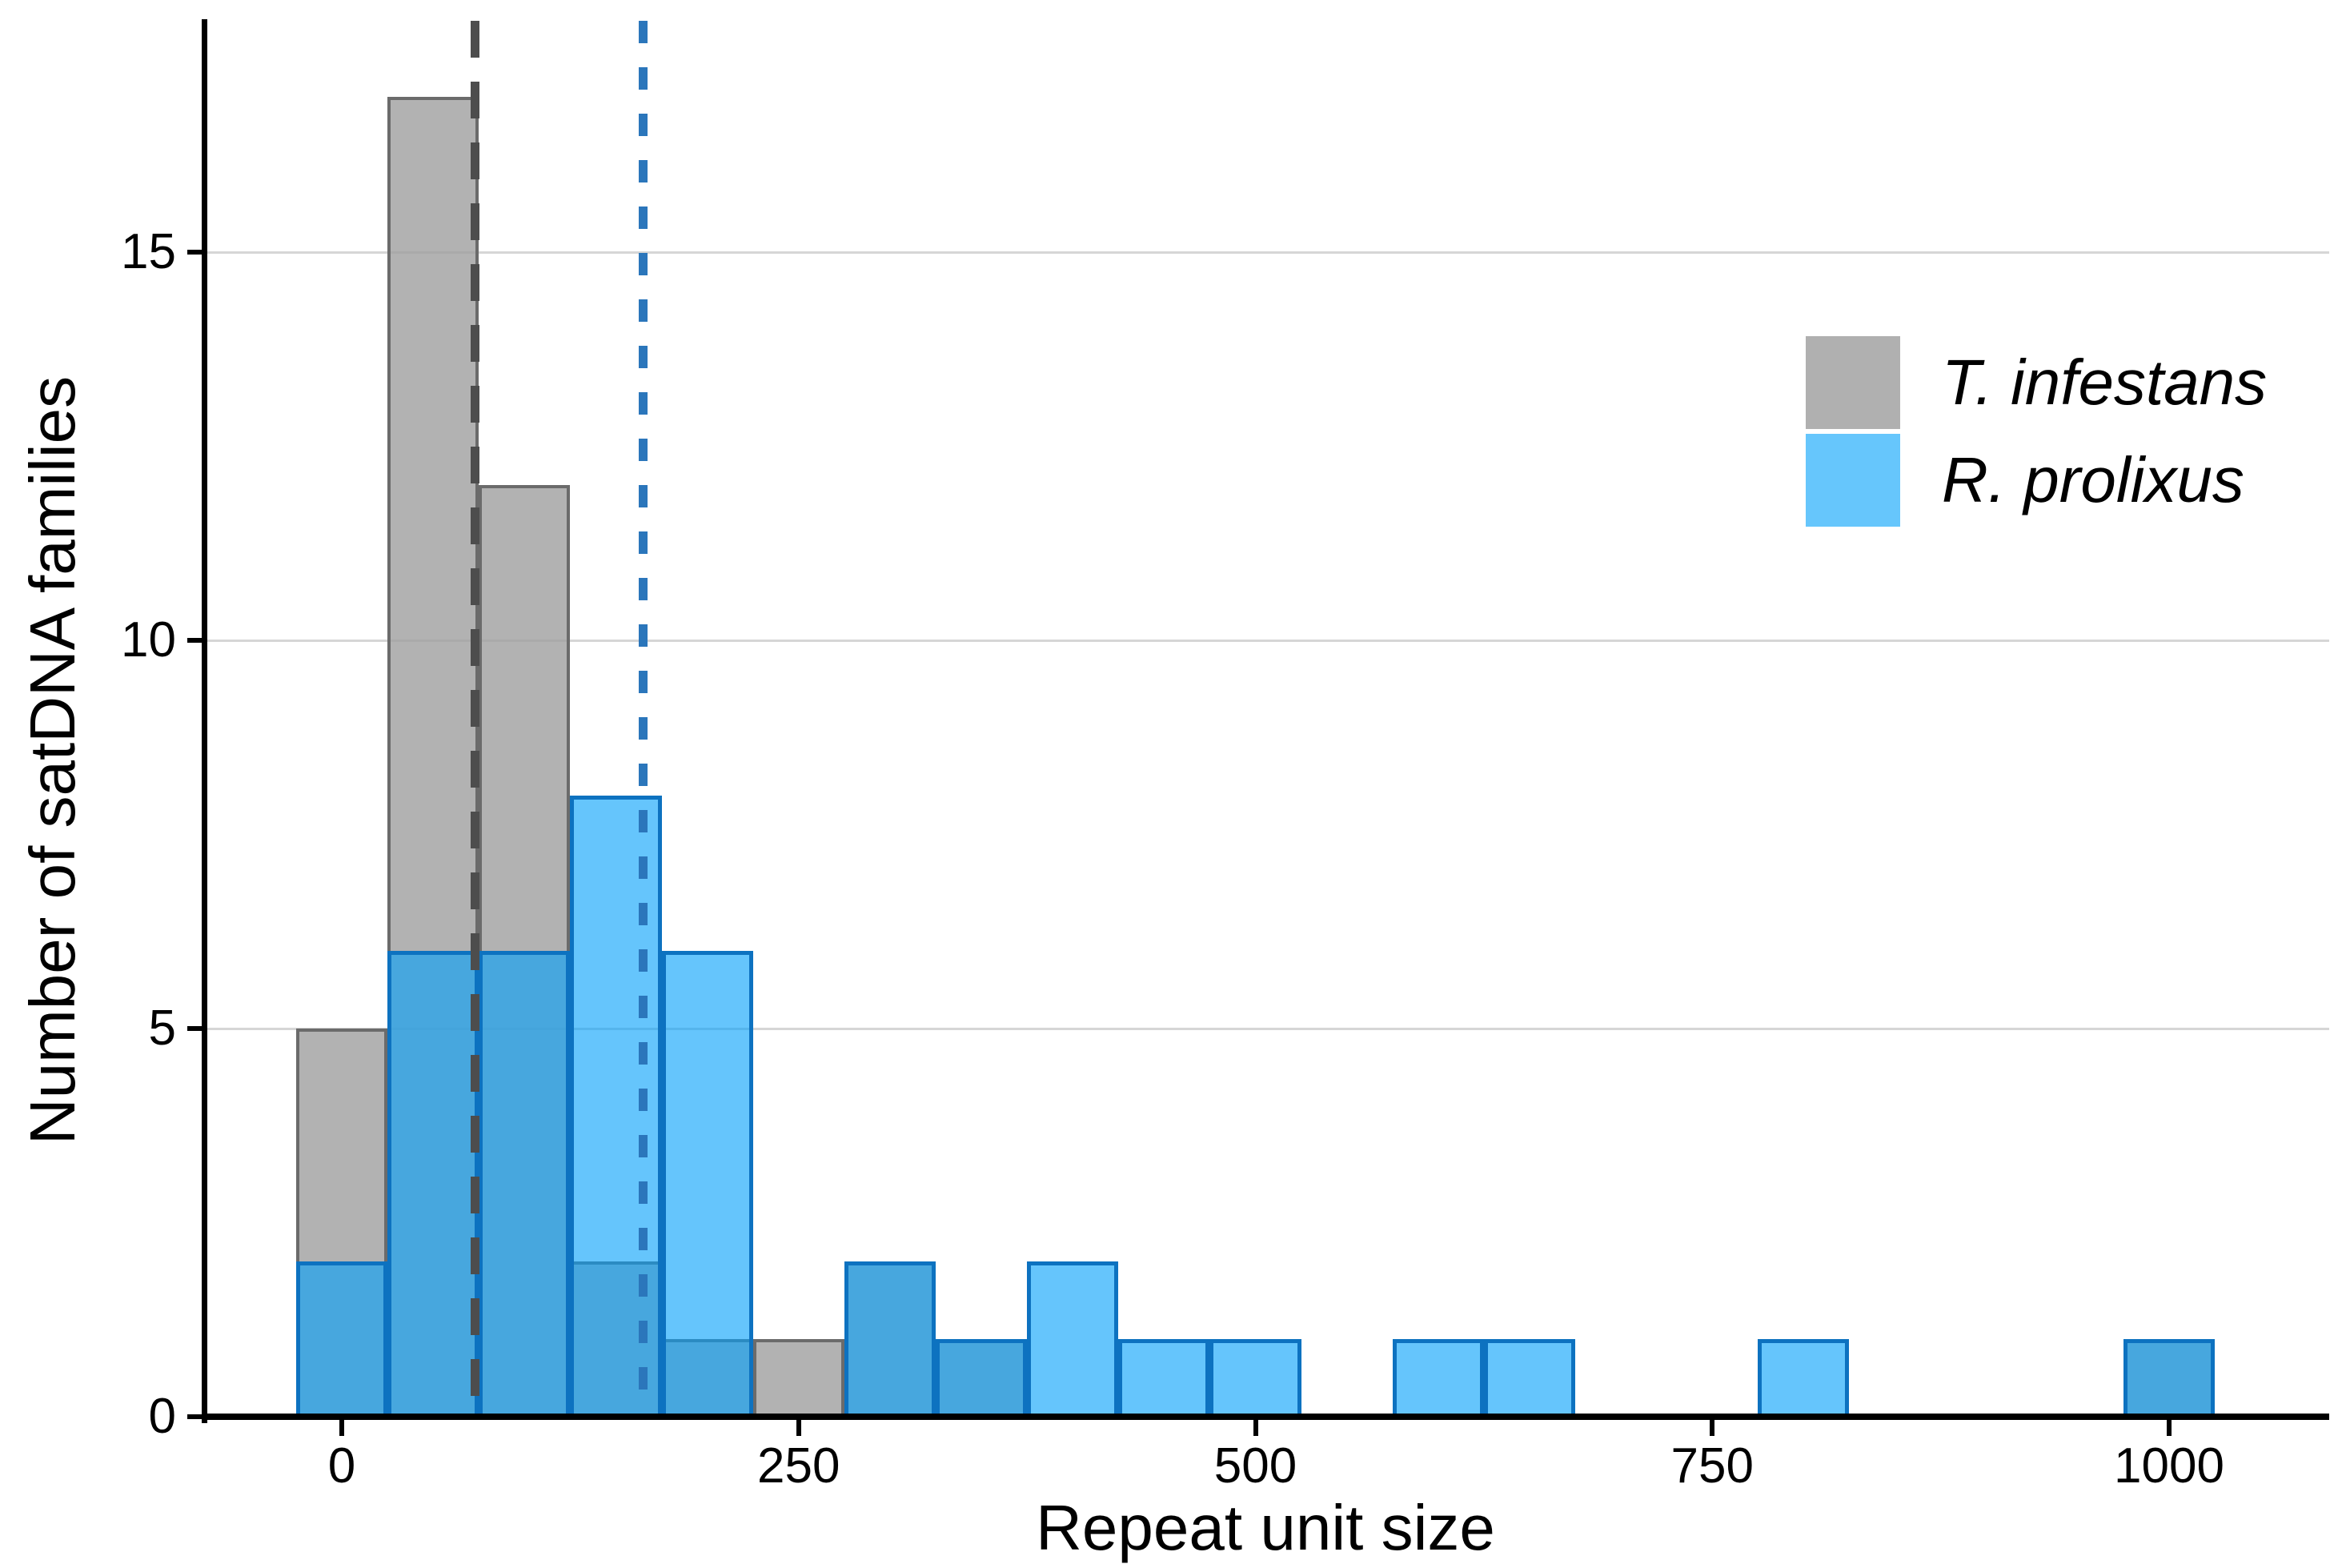 The image size is (2334, 1568). What do you see at coordinates (1853, 382) in the screenshot?
I see `legend-swatch-gray` at bounding box center [1853, 382].